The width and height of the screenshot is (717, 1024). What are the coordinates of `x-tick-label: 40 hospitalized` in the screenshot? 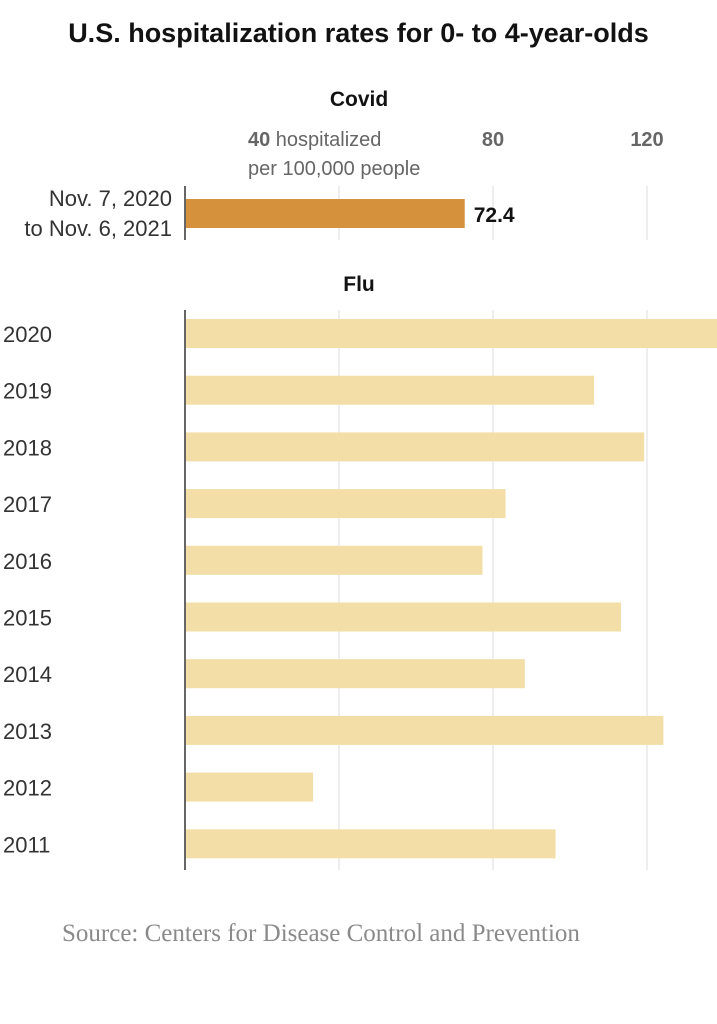 It's located at (314, 140).